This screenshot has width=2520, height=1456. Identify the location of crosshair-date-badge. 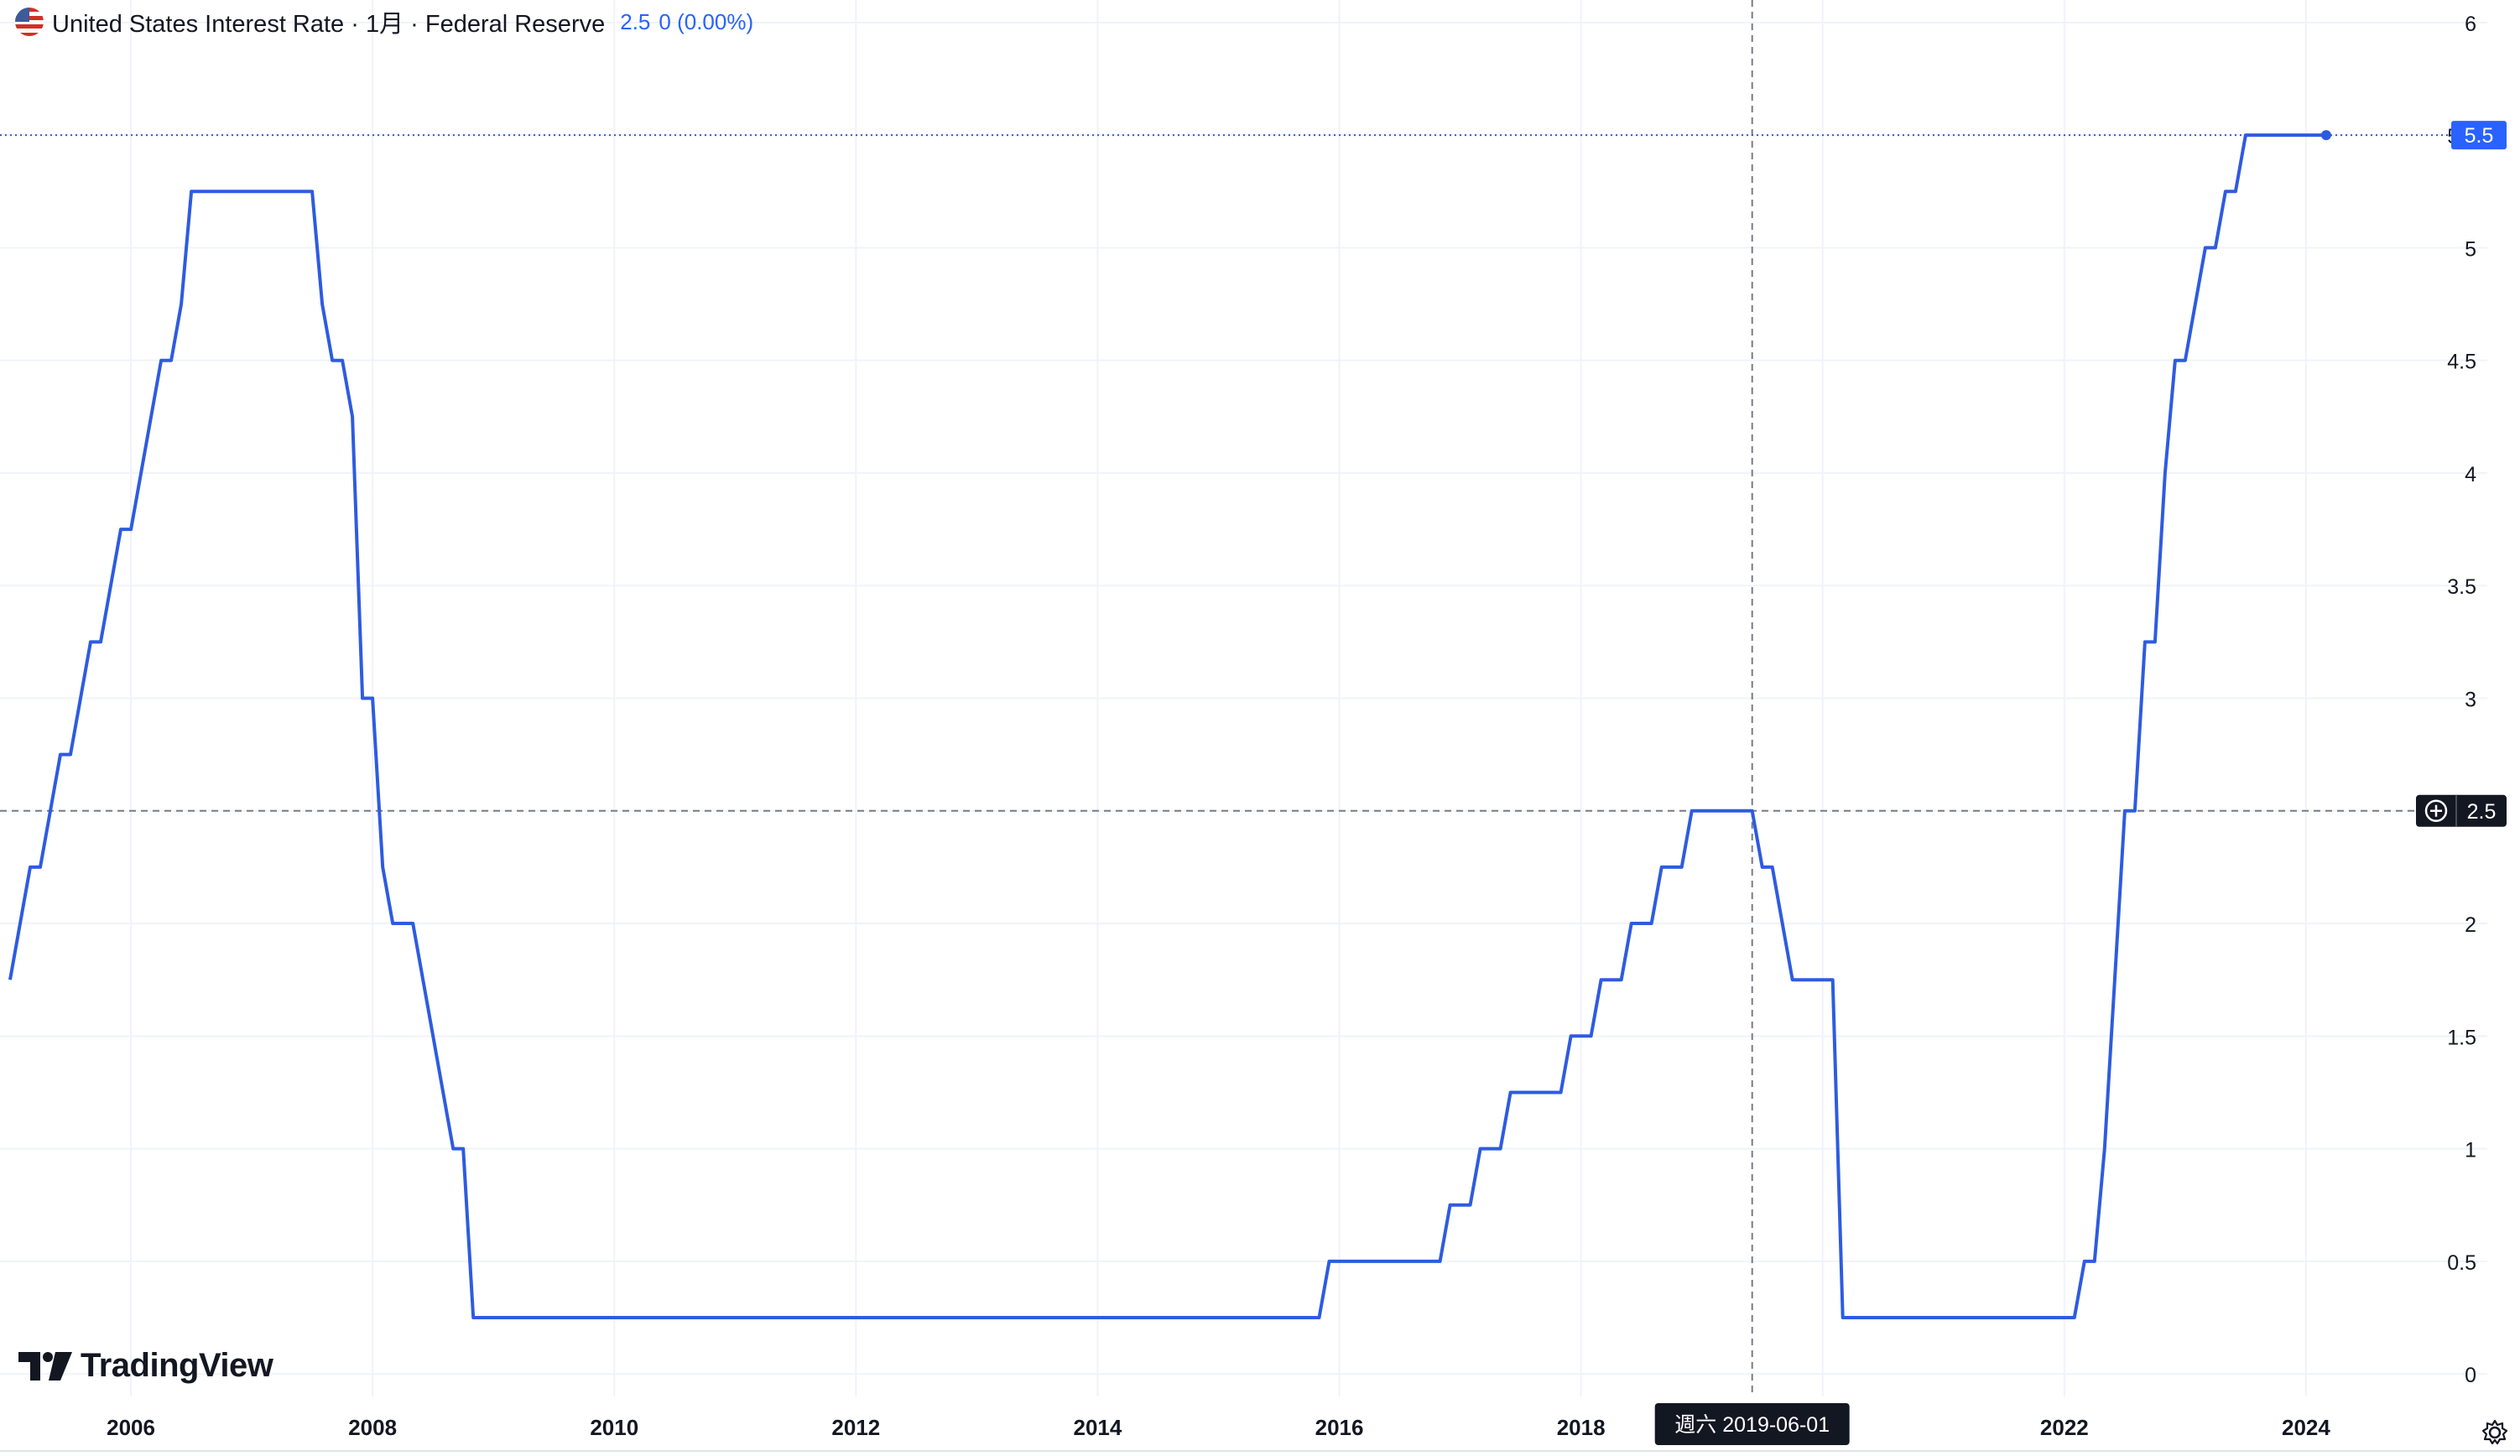
(1752, 1424).